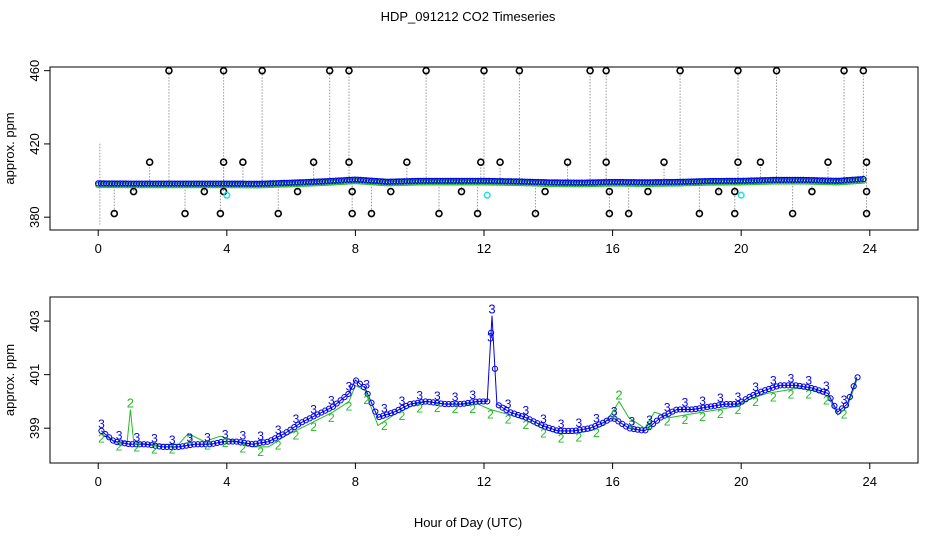 This screenshot has height=540, width=936. What do you see at coordinates (468, 522) in the screenshot?
I see `x-axis-label: Hour of Day (UTC)` at bounding box center [468, 522].